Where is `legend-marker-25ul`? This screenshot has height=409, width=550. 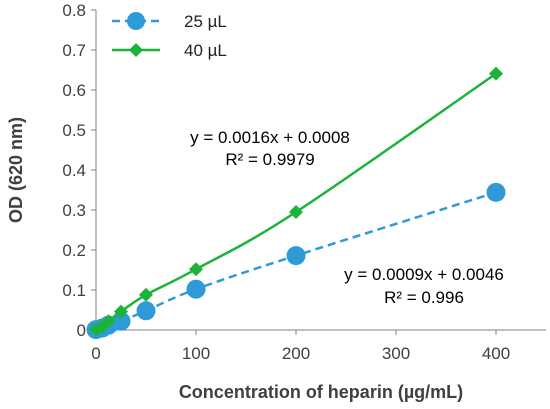
legend-marker-25ul is located at coordinates (136, 21).